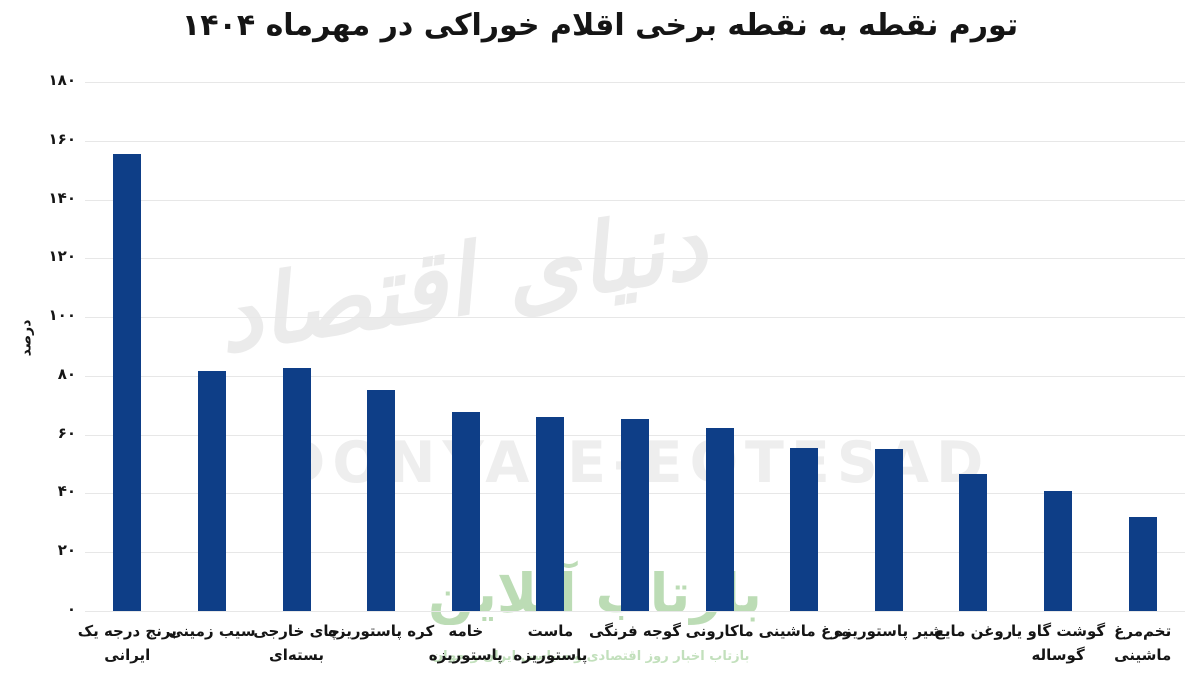 The image size is (1200, 676). What do you see at coordinates (71, 609) in the screenshot?
I see `y-tick-label: ۰` at bounding box center [71, 609].